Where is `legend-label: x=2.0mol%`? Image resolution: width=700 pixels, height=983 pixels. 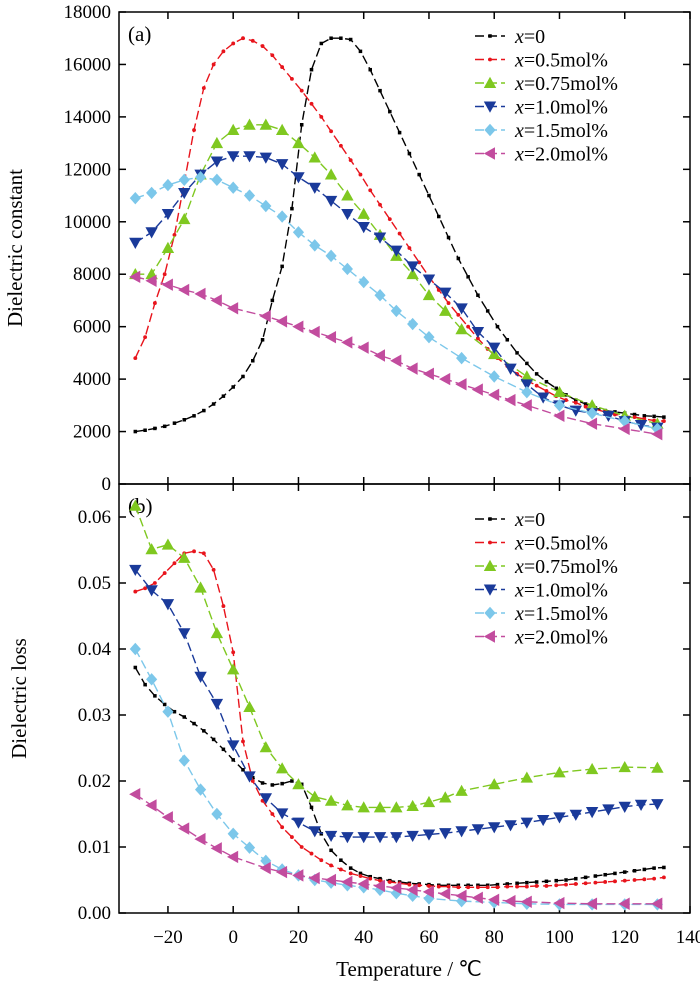 legend-label: x=2.0mol% is located at coordinates (561, 638).